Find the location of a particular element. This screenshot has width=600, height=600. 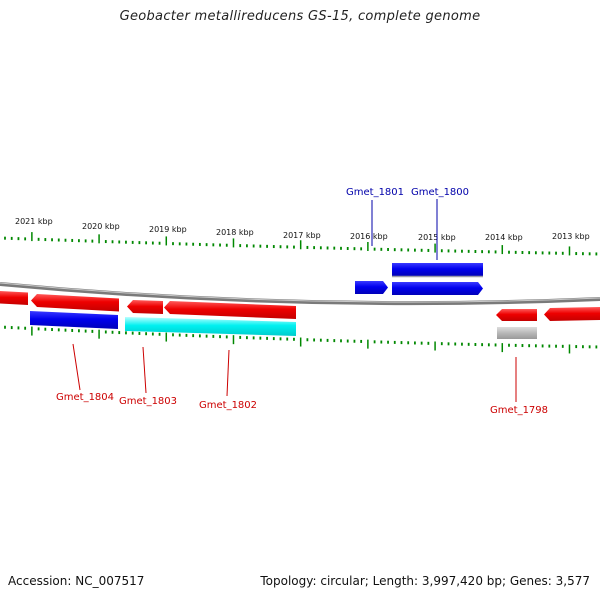

genome-backbone is located at coordinates (300, 294).